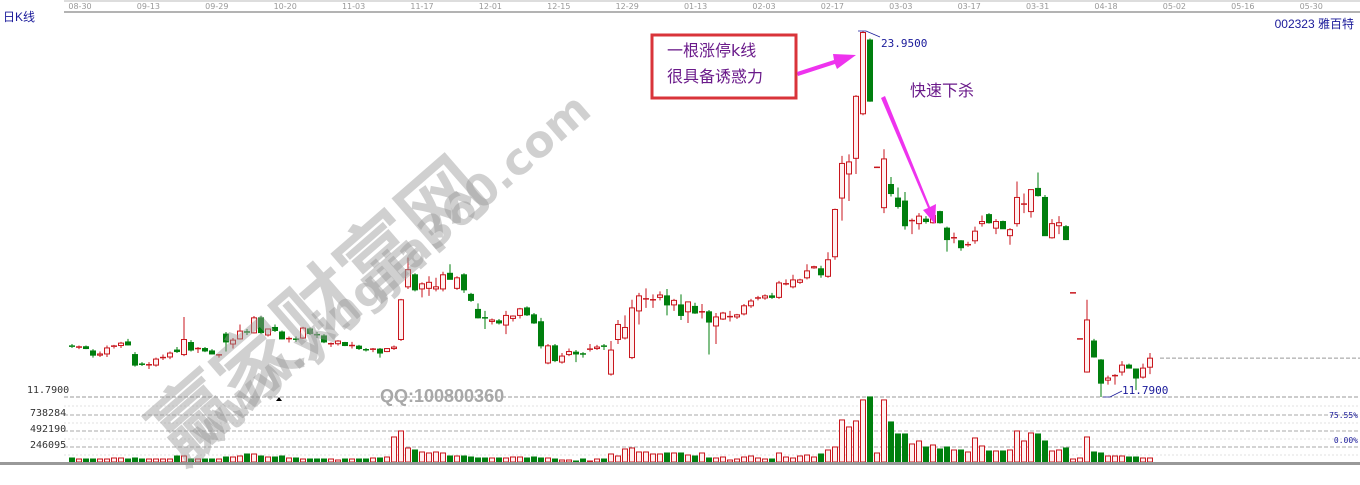 Image resolution: width=1360 pixels, height=485 pixels. I want to click on high-label-leader, so click(869, 34).